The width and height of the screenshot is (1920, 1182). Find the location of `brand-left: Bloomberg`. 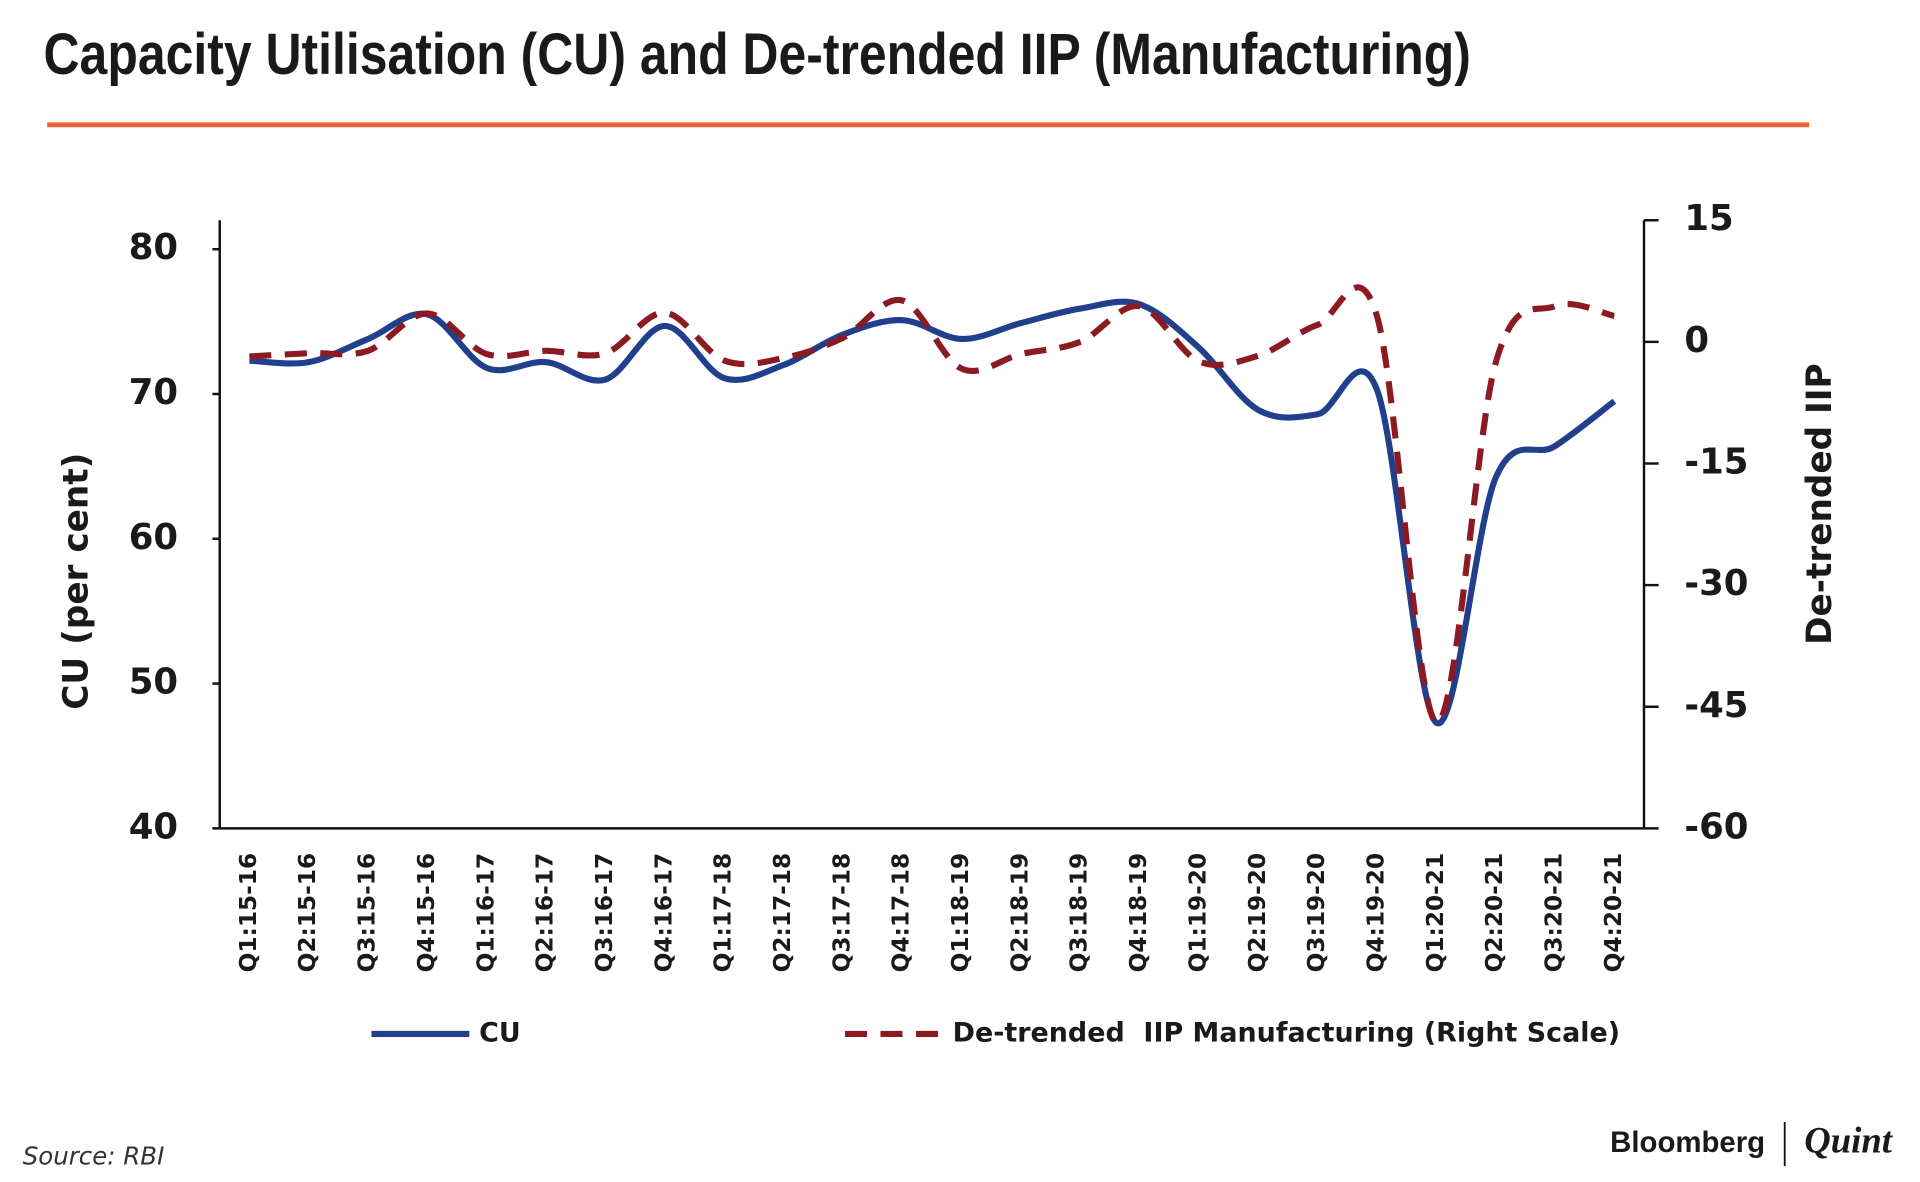

brand-left: Bloomberg is located at coordinates (1687, 1142).